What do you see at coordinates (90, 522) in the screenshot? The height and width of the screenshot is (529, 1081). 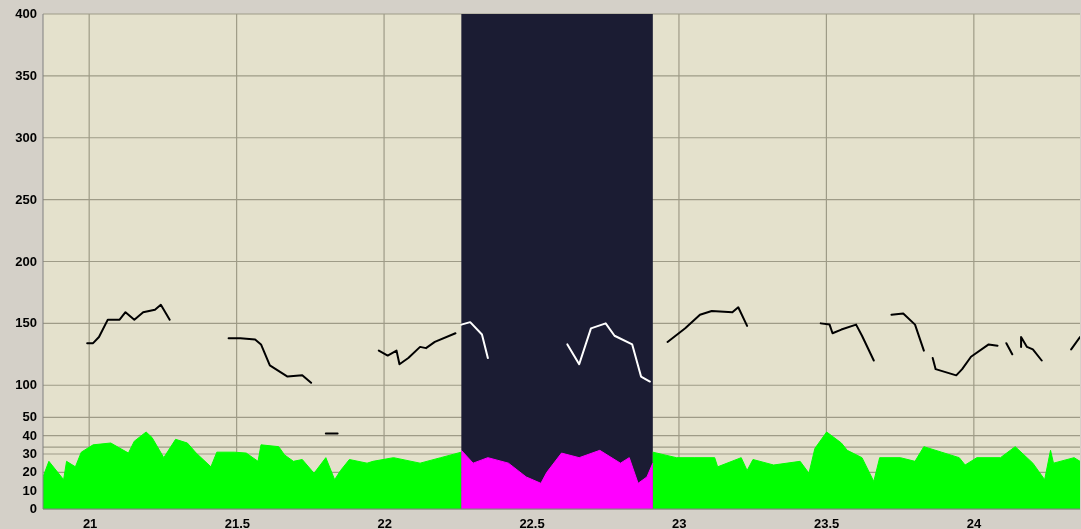 I see `x-tick-label: 21` at bounding box center [90, 522].